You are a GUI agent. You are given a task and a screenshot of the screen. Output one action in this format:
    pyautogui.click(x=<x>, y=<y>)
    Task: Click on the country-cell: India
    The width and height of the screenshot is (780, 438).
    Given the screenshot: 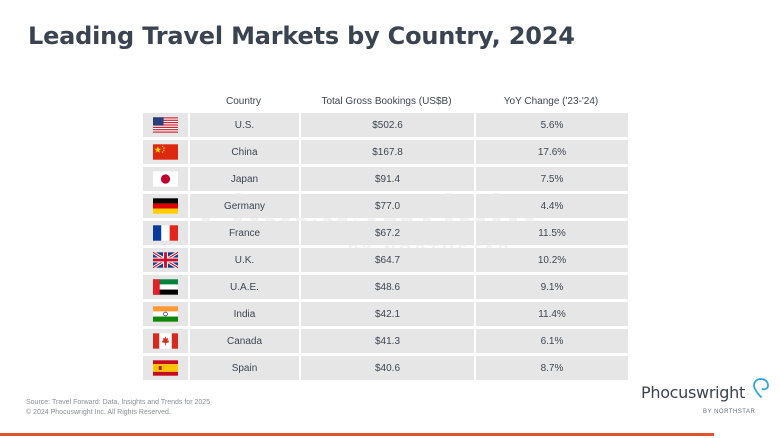 What is the action you would take?
    pyautogui.click(x=243, y=314)
    